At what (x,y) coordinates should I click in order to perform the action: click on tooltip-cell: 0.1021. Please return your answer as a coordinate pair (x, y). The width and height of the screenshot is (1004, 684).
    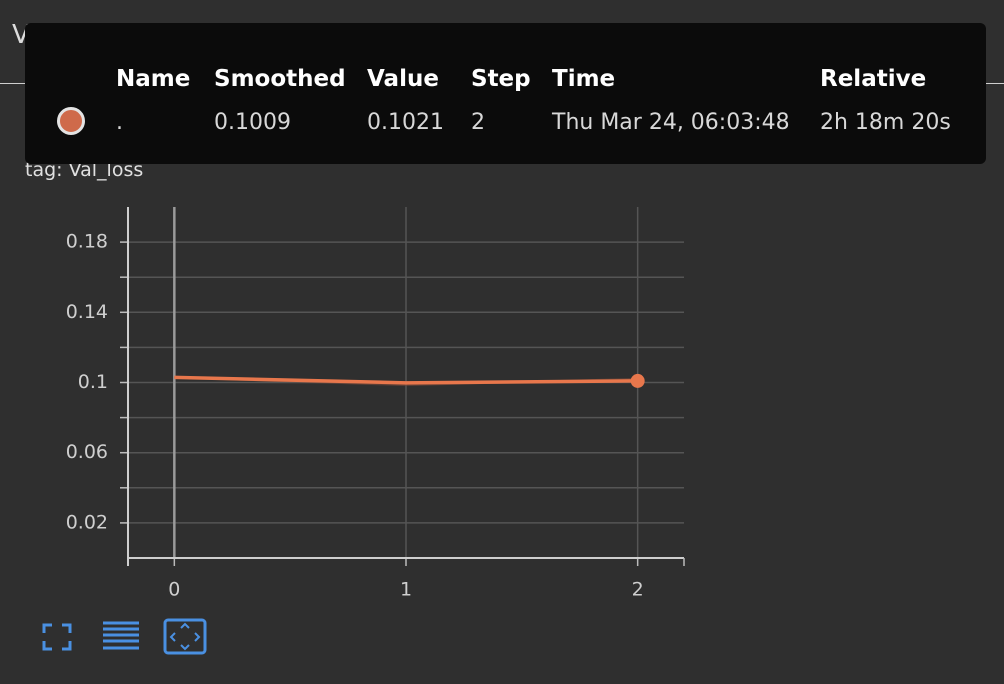
    Looking at the image, I should click on (405, 122).